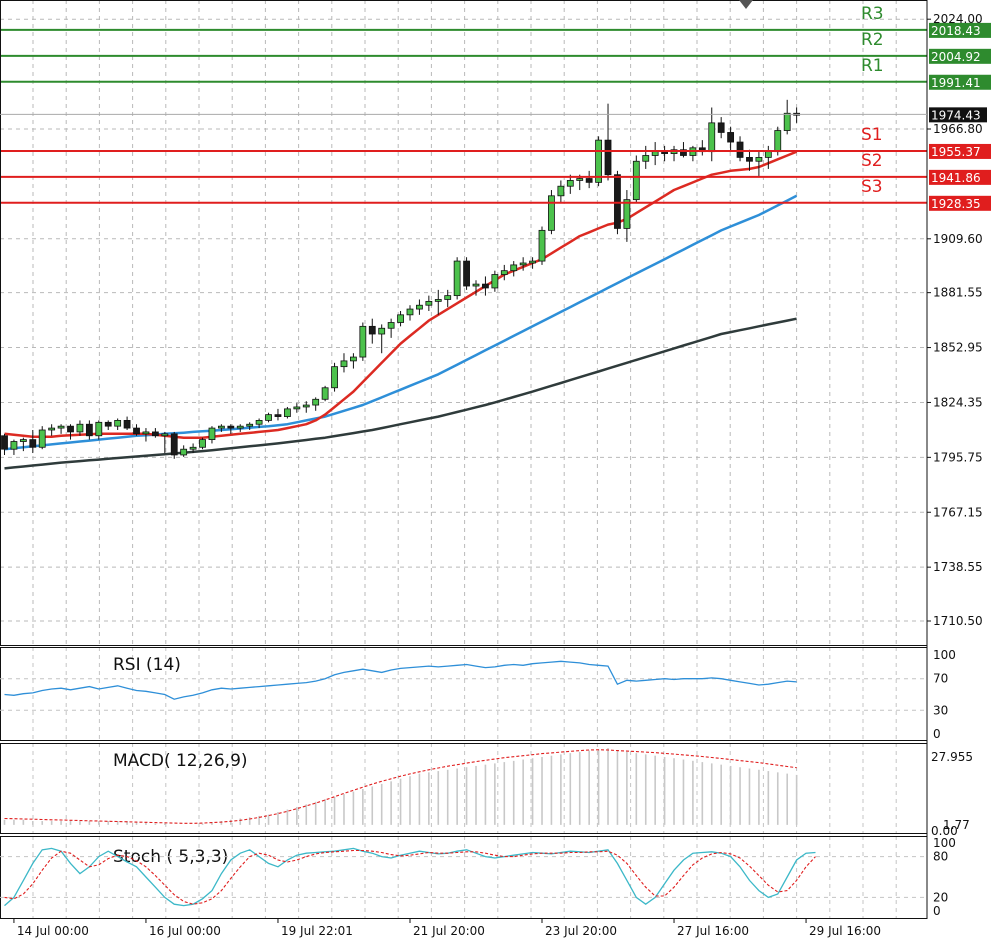 Image resolution: width=1000 pixels, height=950 pixels. I want to click on price-tick-label: 1795.75, so click(958, 457).